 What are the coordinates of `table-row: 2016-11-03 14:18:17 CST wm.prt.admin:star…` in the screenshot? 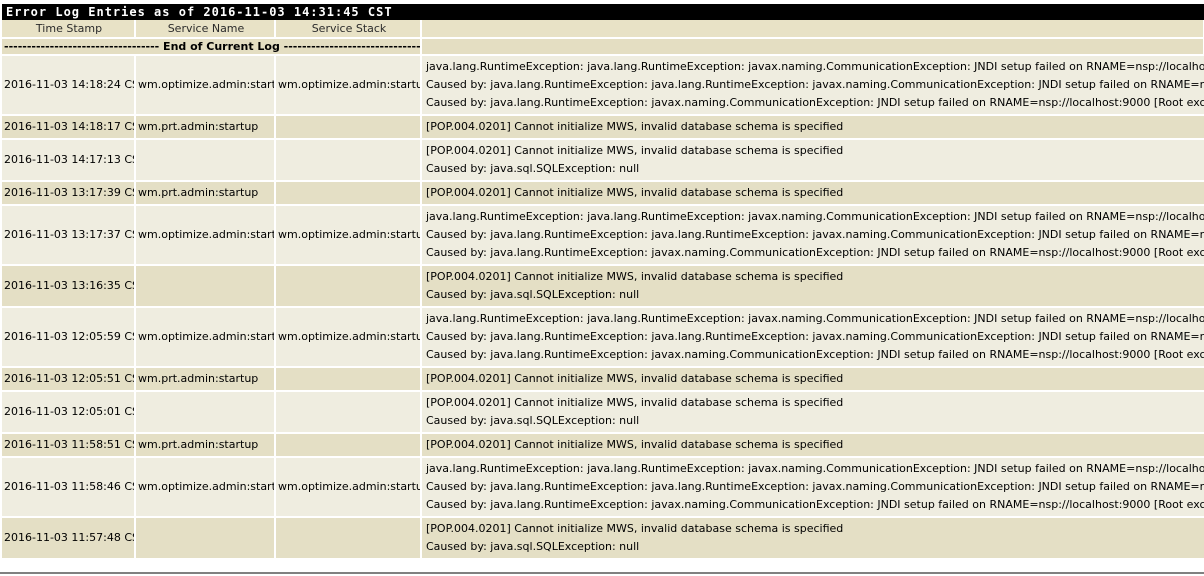 It's located at (603, 127).